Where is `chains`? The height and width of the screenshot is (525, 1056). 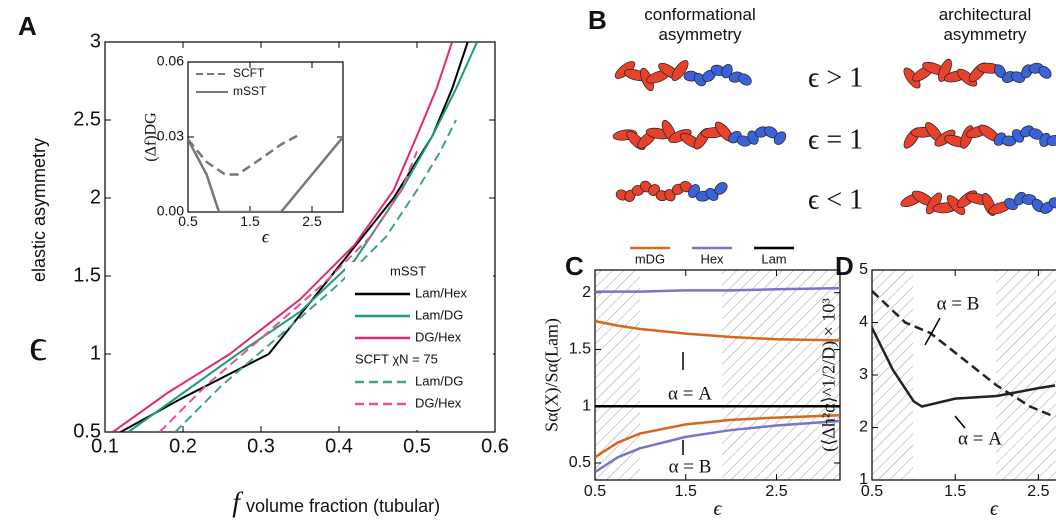 chains is located at coordinates (834, 137).